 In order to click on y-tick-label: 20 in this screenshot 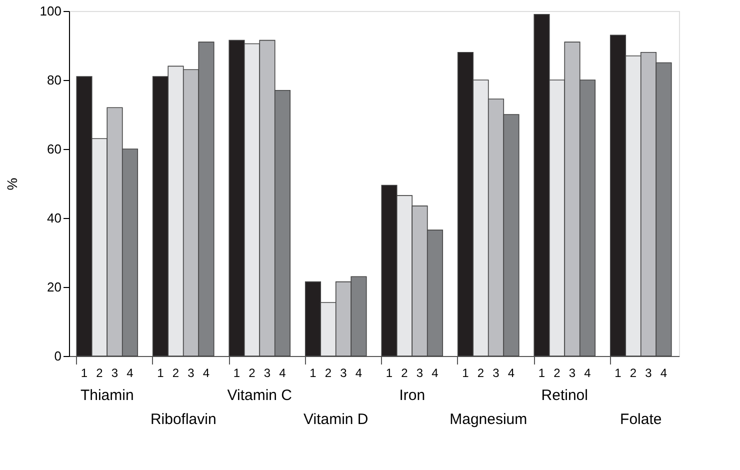, I will do `click(54, 287)`.